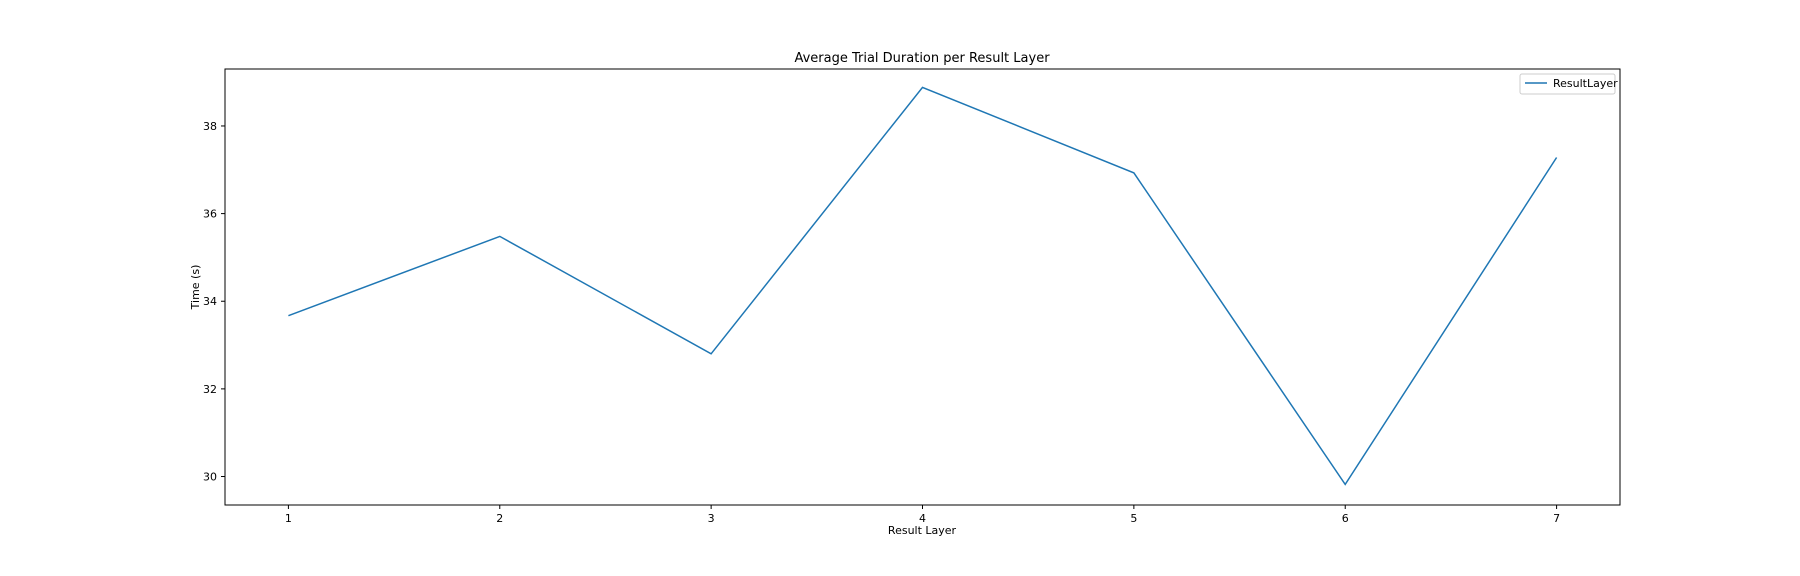  I want to click on x-tick-label: 3, so click(711, 518).